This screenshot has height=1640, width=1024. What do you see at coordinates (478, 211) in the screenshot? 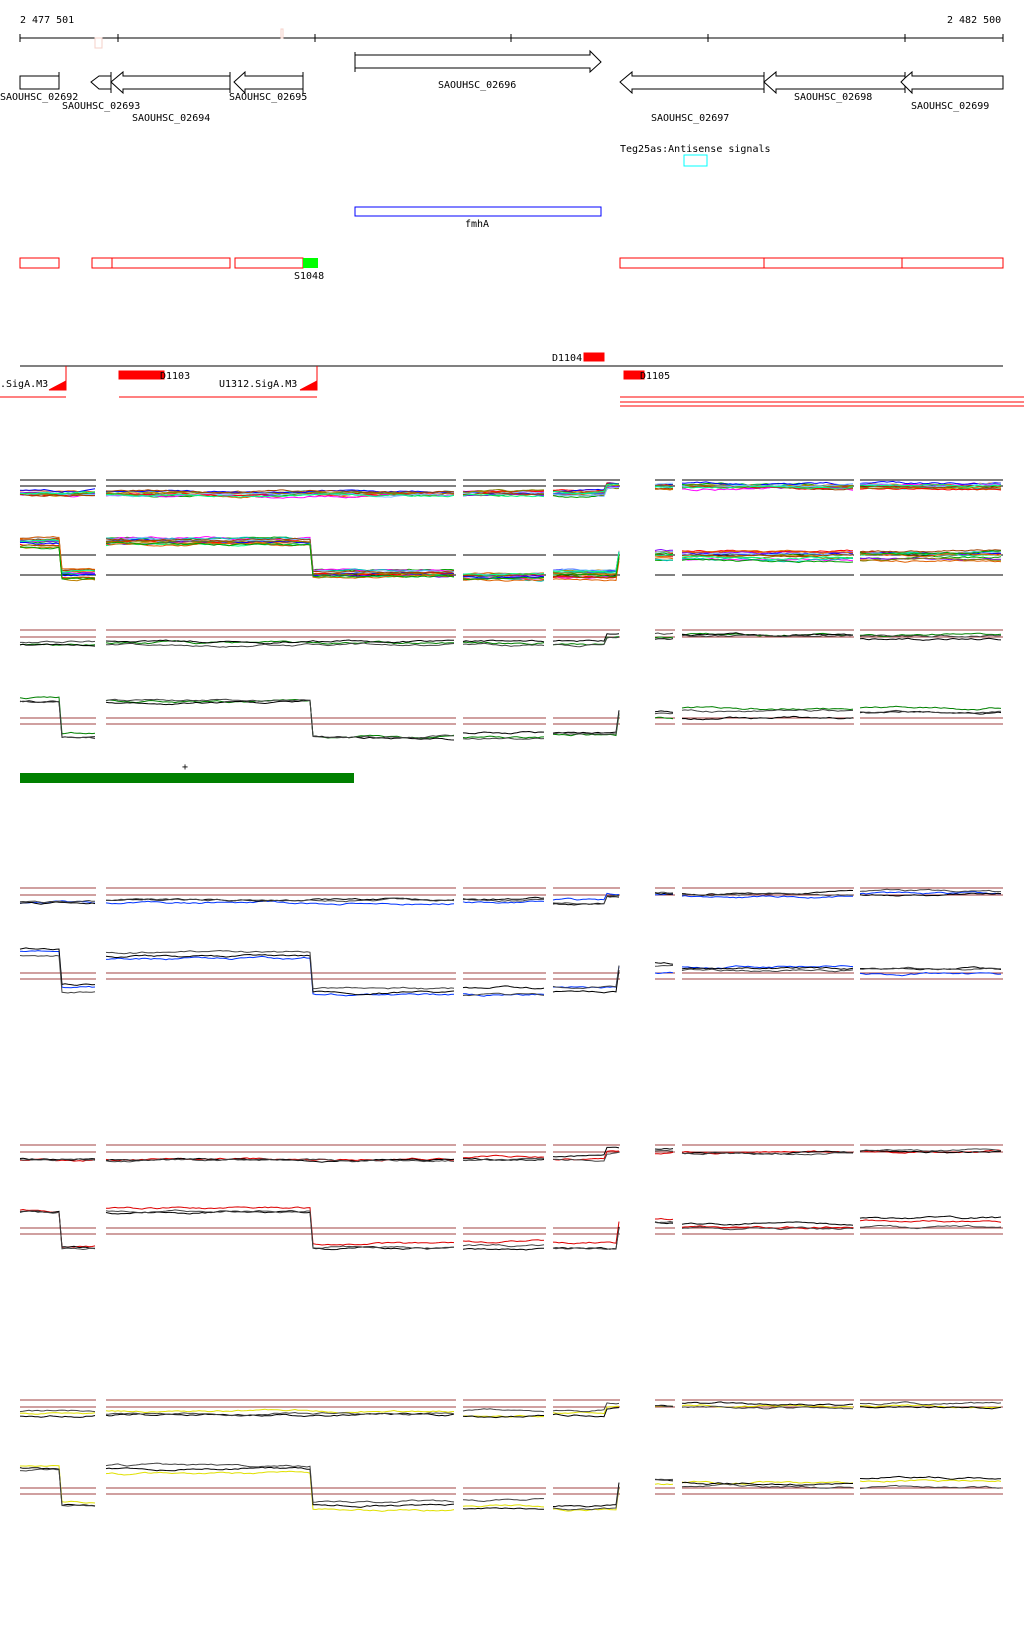
I see `fmha-feature` at bounding box center [478, 211].